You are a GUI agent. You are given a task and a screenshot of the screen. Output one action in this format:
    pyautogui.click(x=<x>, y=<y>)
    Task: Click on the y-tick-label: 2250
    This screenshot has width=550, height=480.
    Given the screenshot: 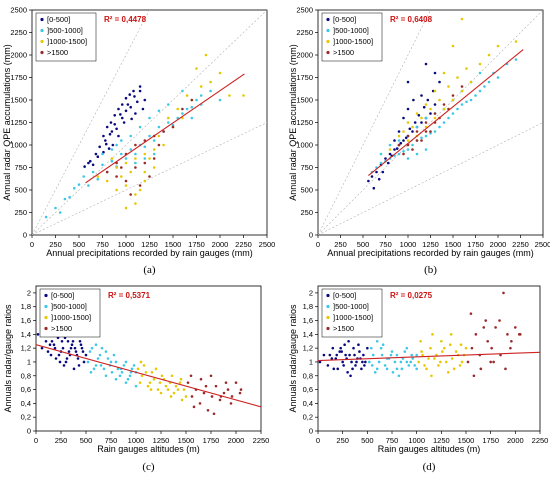 What is the action you would take?
    pyautogui.click(x=304, y=32)
    